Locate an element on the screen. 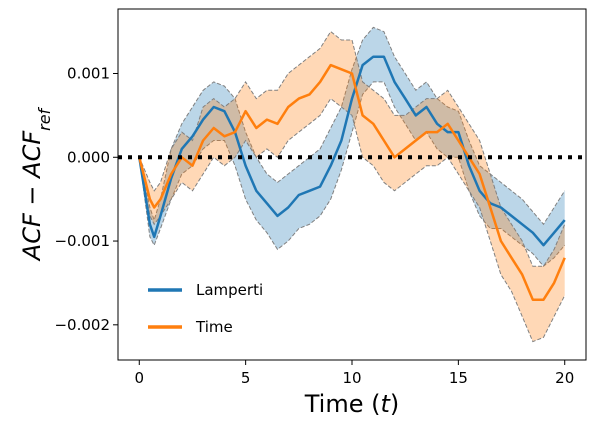 The width and height of the screenshot is (599, 428). y-axis-title: ACF − ACFref is located at coordinates (36, 184).